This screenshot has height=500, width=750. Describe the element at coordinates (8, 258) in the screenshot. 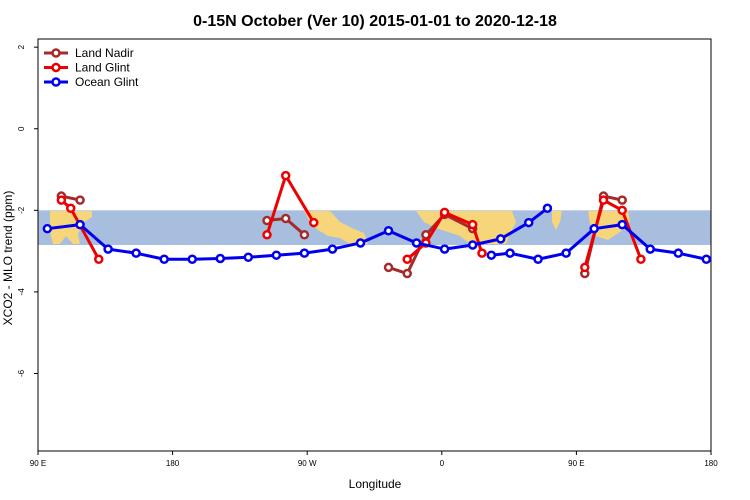

I see `y-axis-label: XCO2 - MLO trend (ppm)` at that location.